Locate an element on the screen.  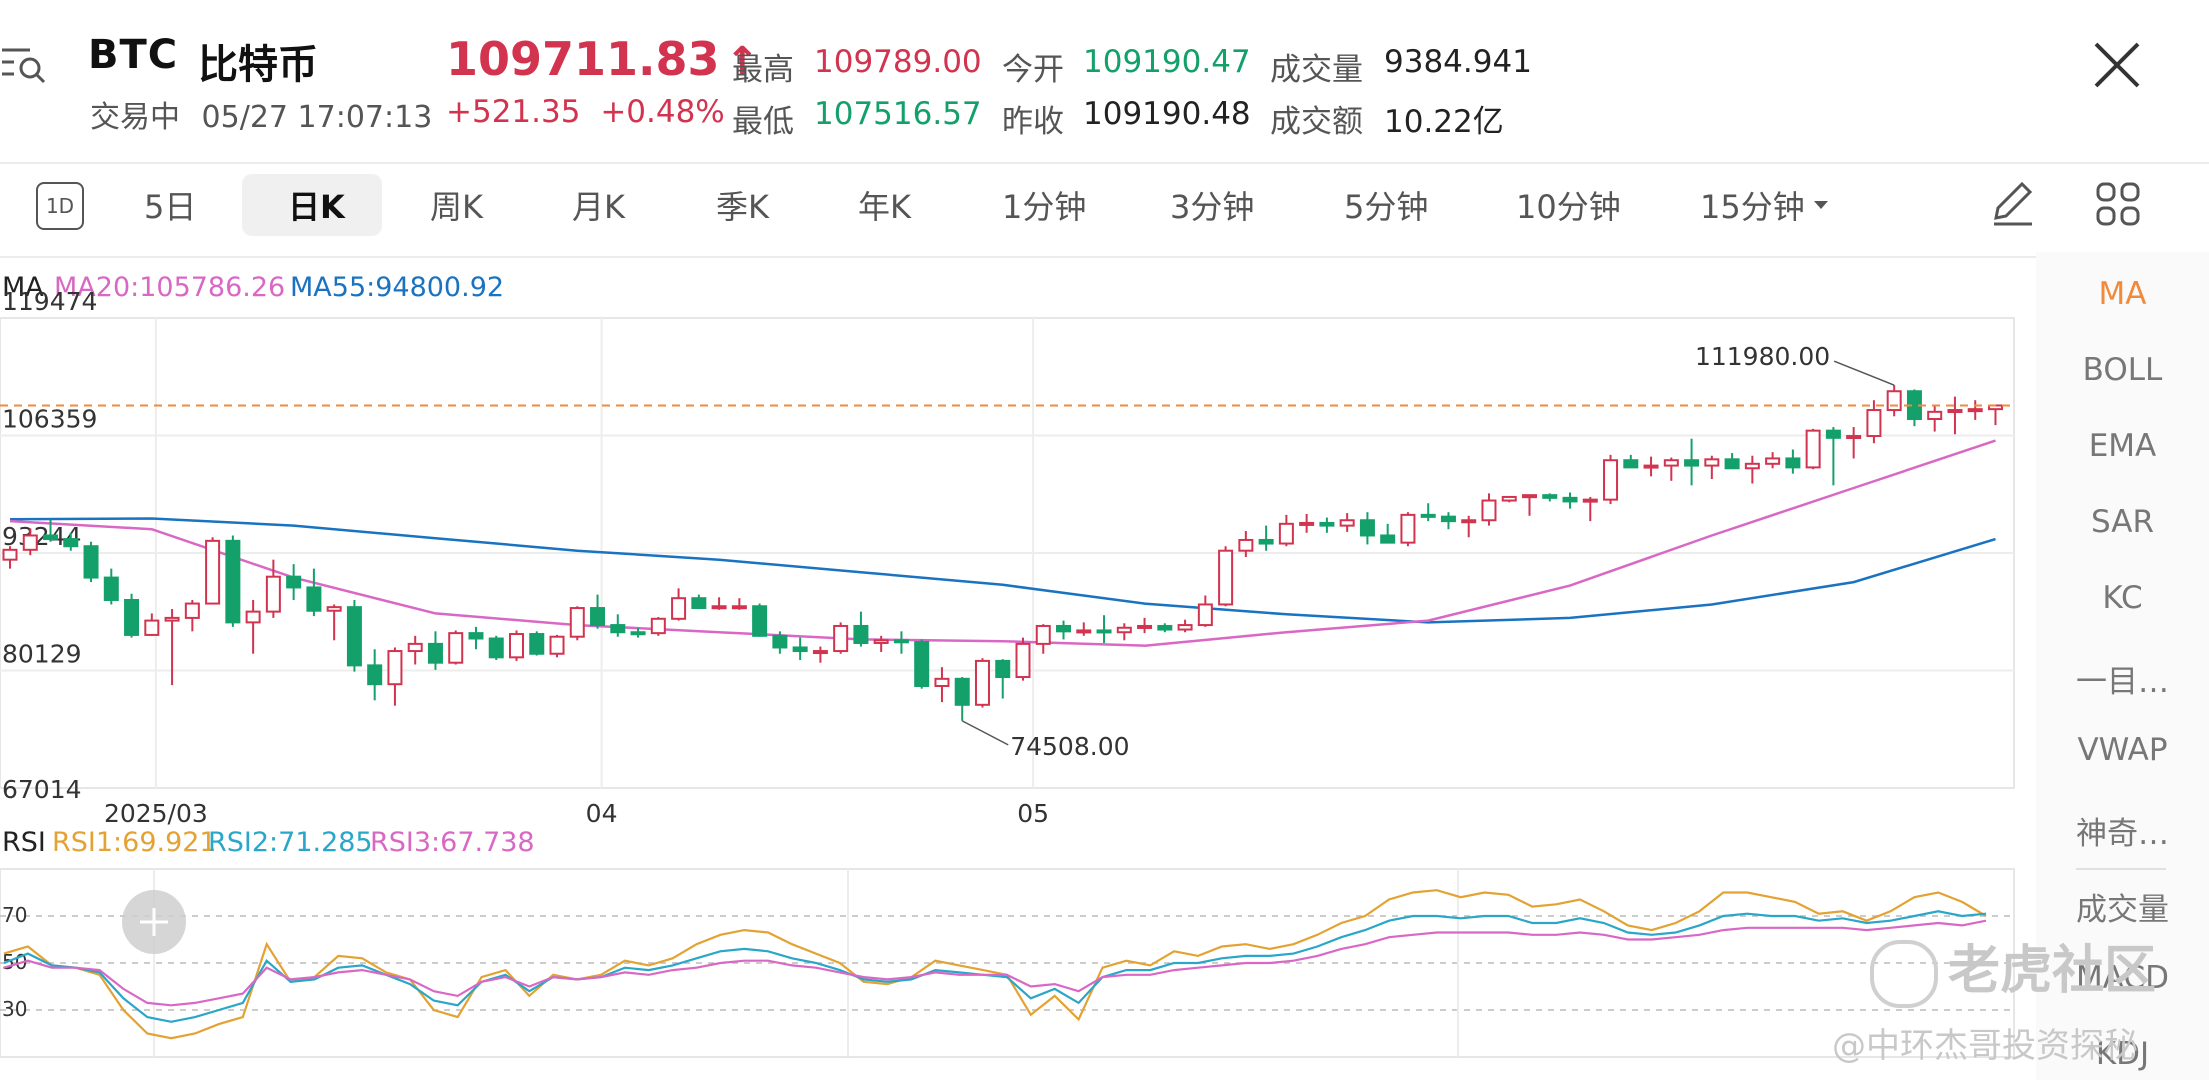
quote-time: 05/27 17:07:13 is located at coordinates (317, 117).